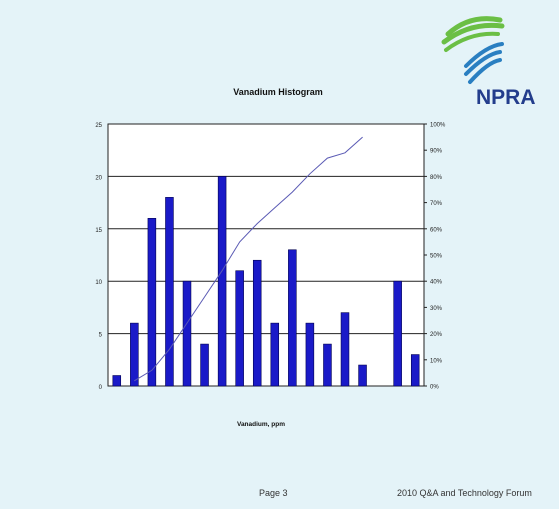 The width and height of the screenshot is (559, 509). Describe the element at coordinates (98, 126) in the screenshot. I see `y-tick-label: 25` at that location.